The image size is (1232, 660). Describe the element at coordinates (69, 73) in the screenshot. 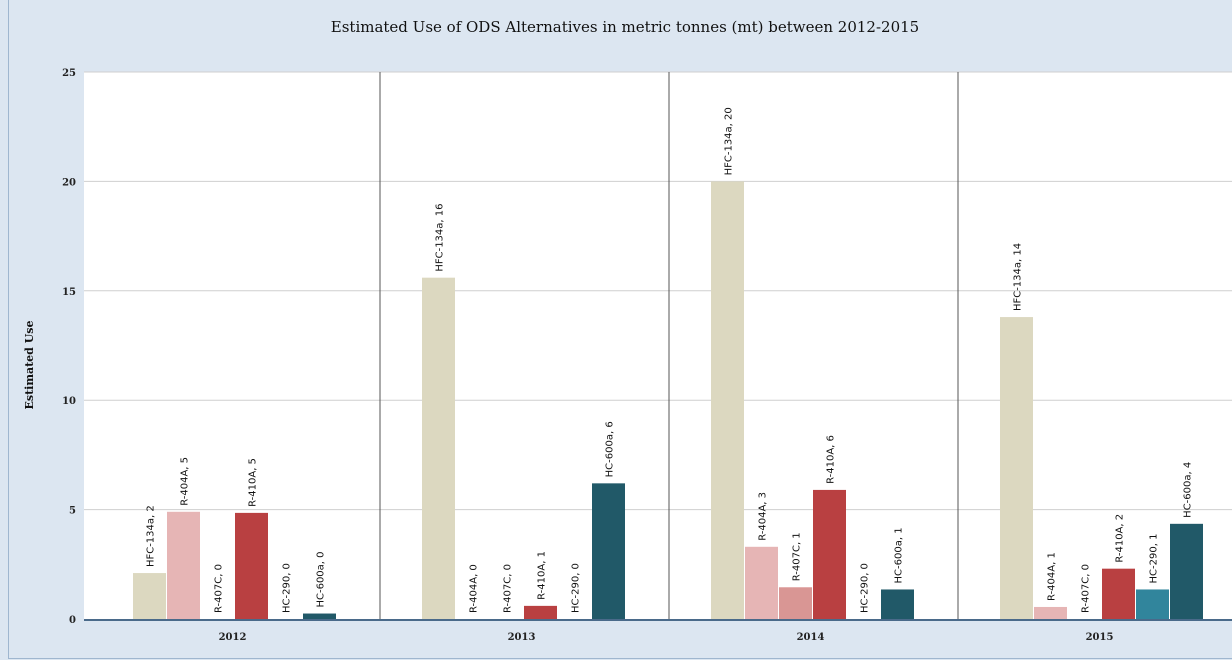

I see `y-tick-label: 25` at that location.